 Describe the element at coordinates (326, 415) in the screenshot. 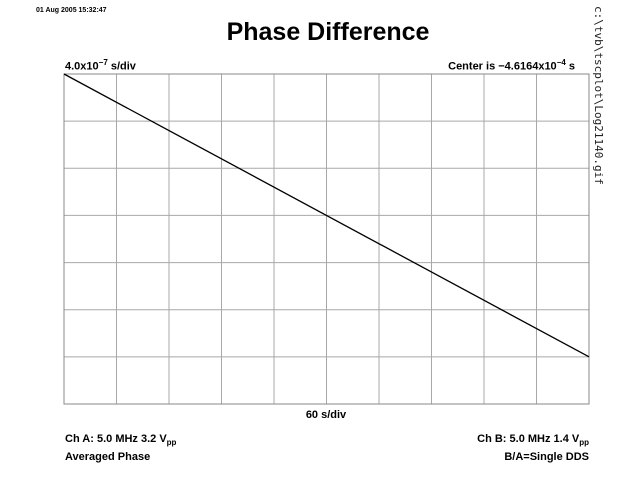

I see `x-axis-label: 60 s/div` at that location.